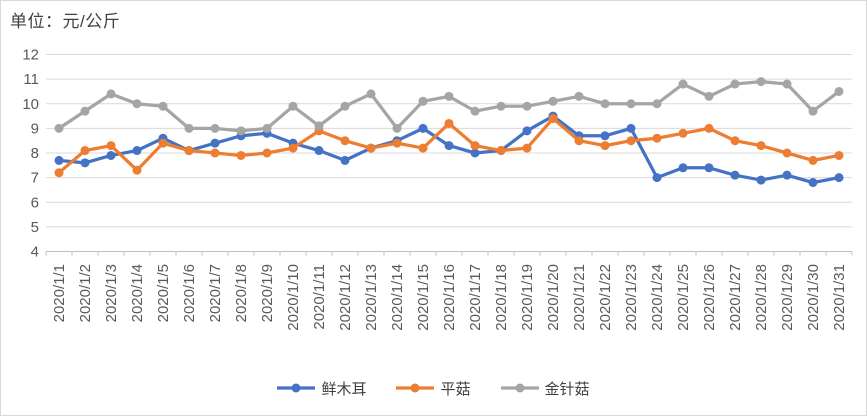 This screenshot has width=867, height=416. Describe the element at coordinates (35, 227) in the screenshot. I see `y-axis-tick-label: 5` at that location.